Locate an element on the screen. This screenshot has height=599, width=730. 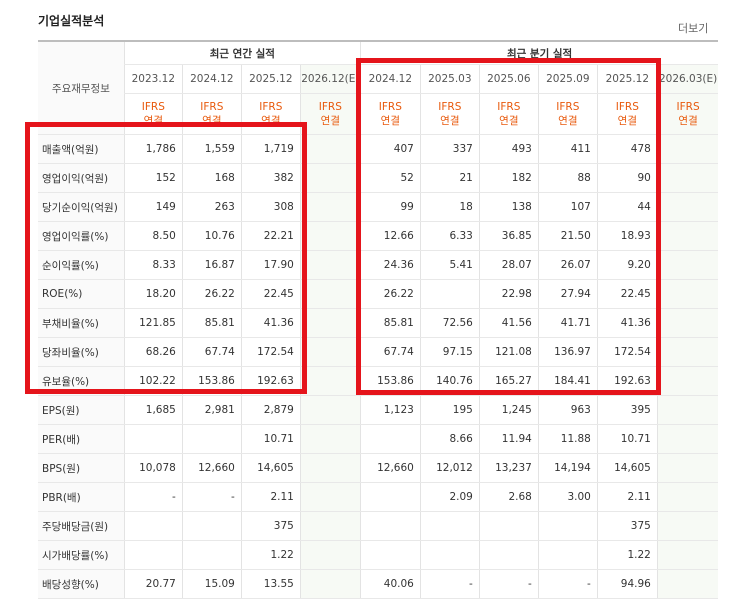
value-cell: 8.33 is located at coordinates (153, 265).